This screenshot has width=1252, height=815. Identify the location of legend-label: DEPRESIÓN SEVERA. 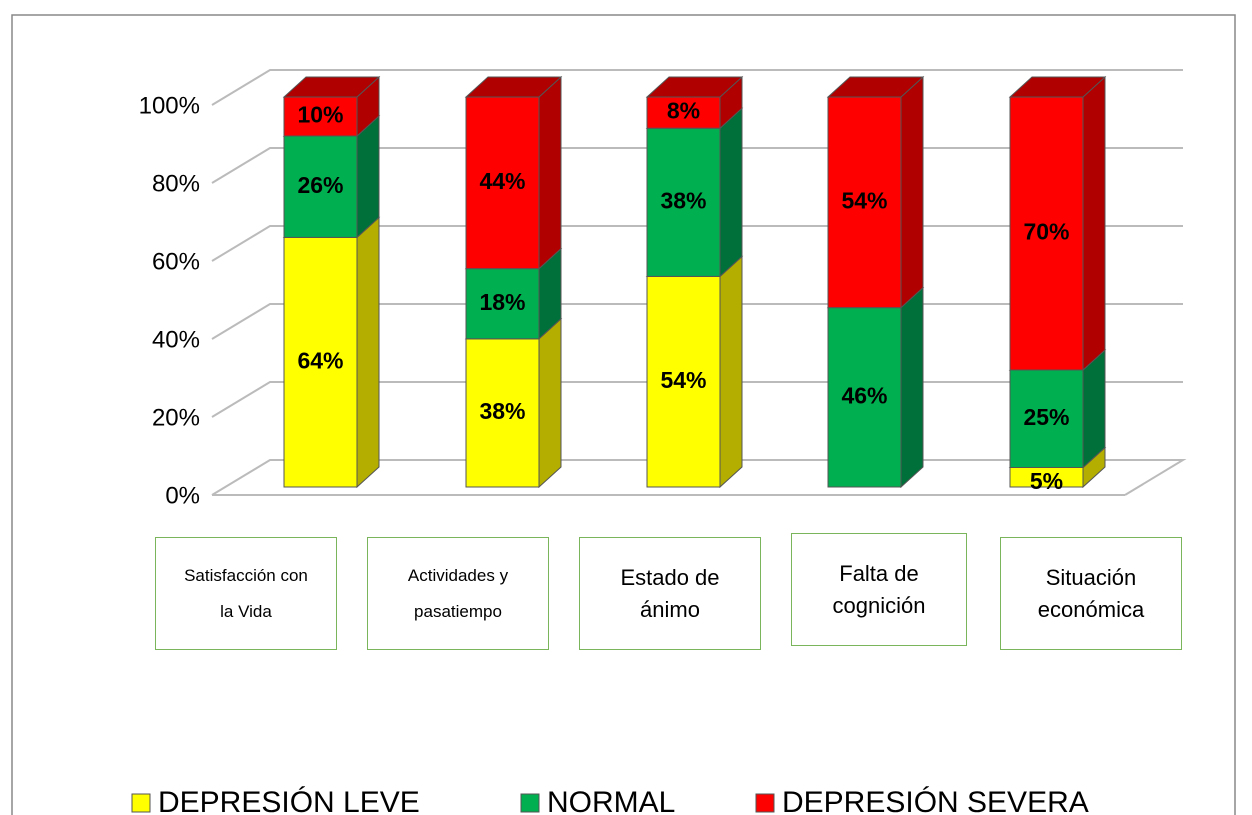
(935, 800).